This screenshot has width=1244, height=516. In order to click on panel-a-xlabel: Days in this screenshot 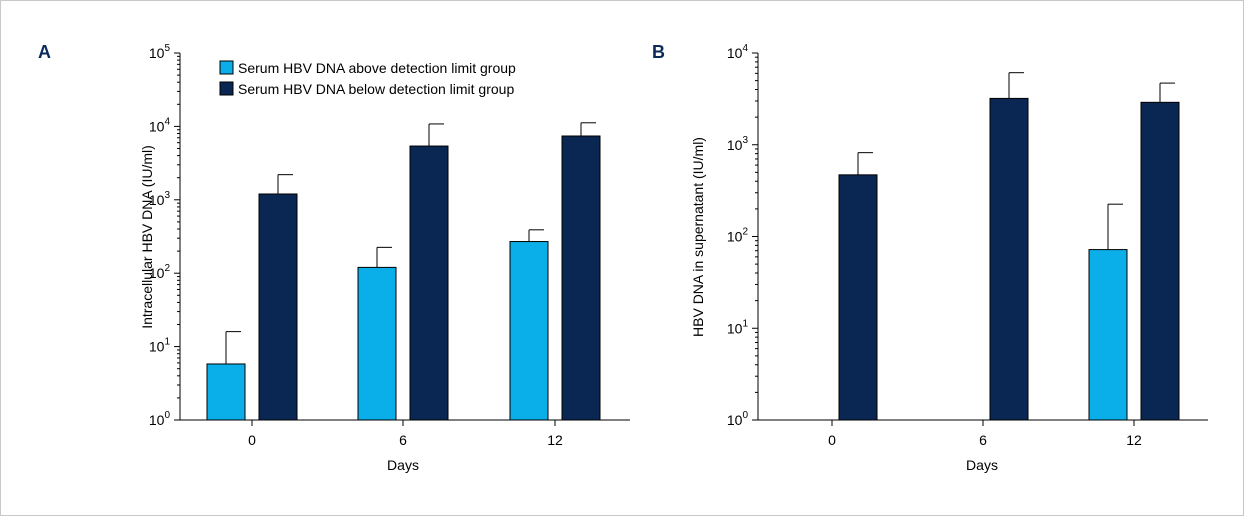, I will do `click(403, 465)`.